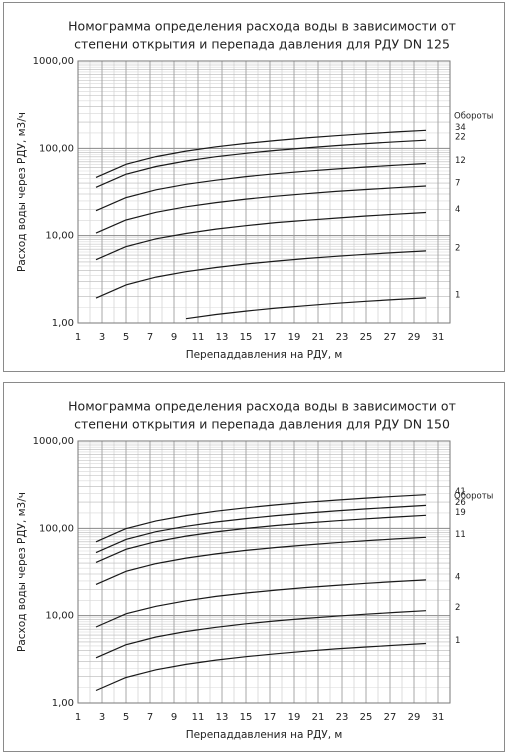 The height and width of the screenshot is (756, 509). I want to click on series-label: 11, so click(460, 535).